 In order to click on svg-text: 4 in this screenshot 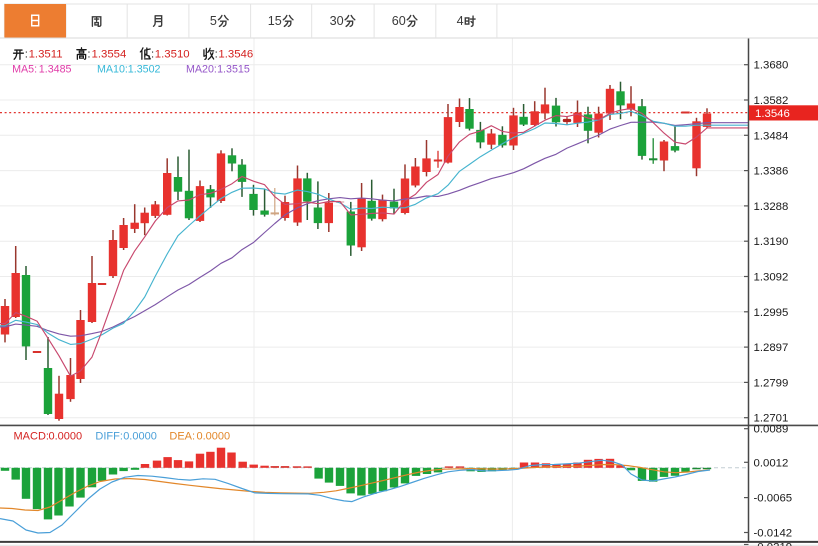, I will do `click(460, 21)`.